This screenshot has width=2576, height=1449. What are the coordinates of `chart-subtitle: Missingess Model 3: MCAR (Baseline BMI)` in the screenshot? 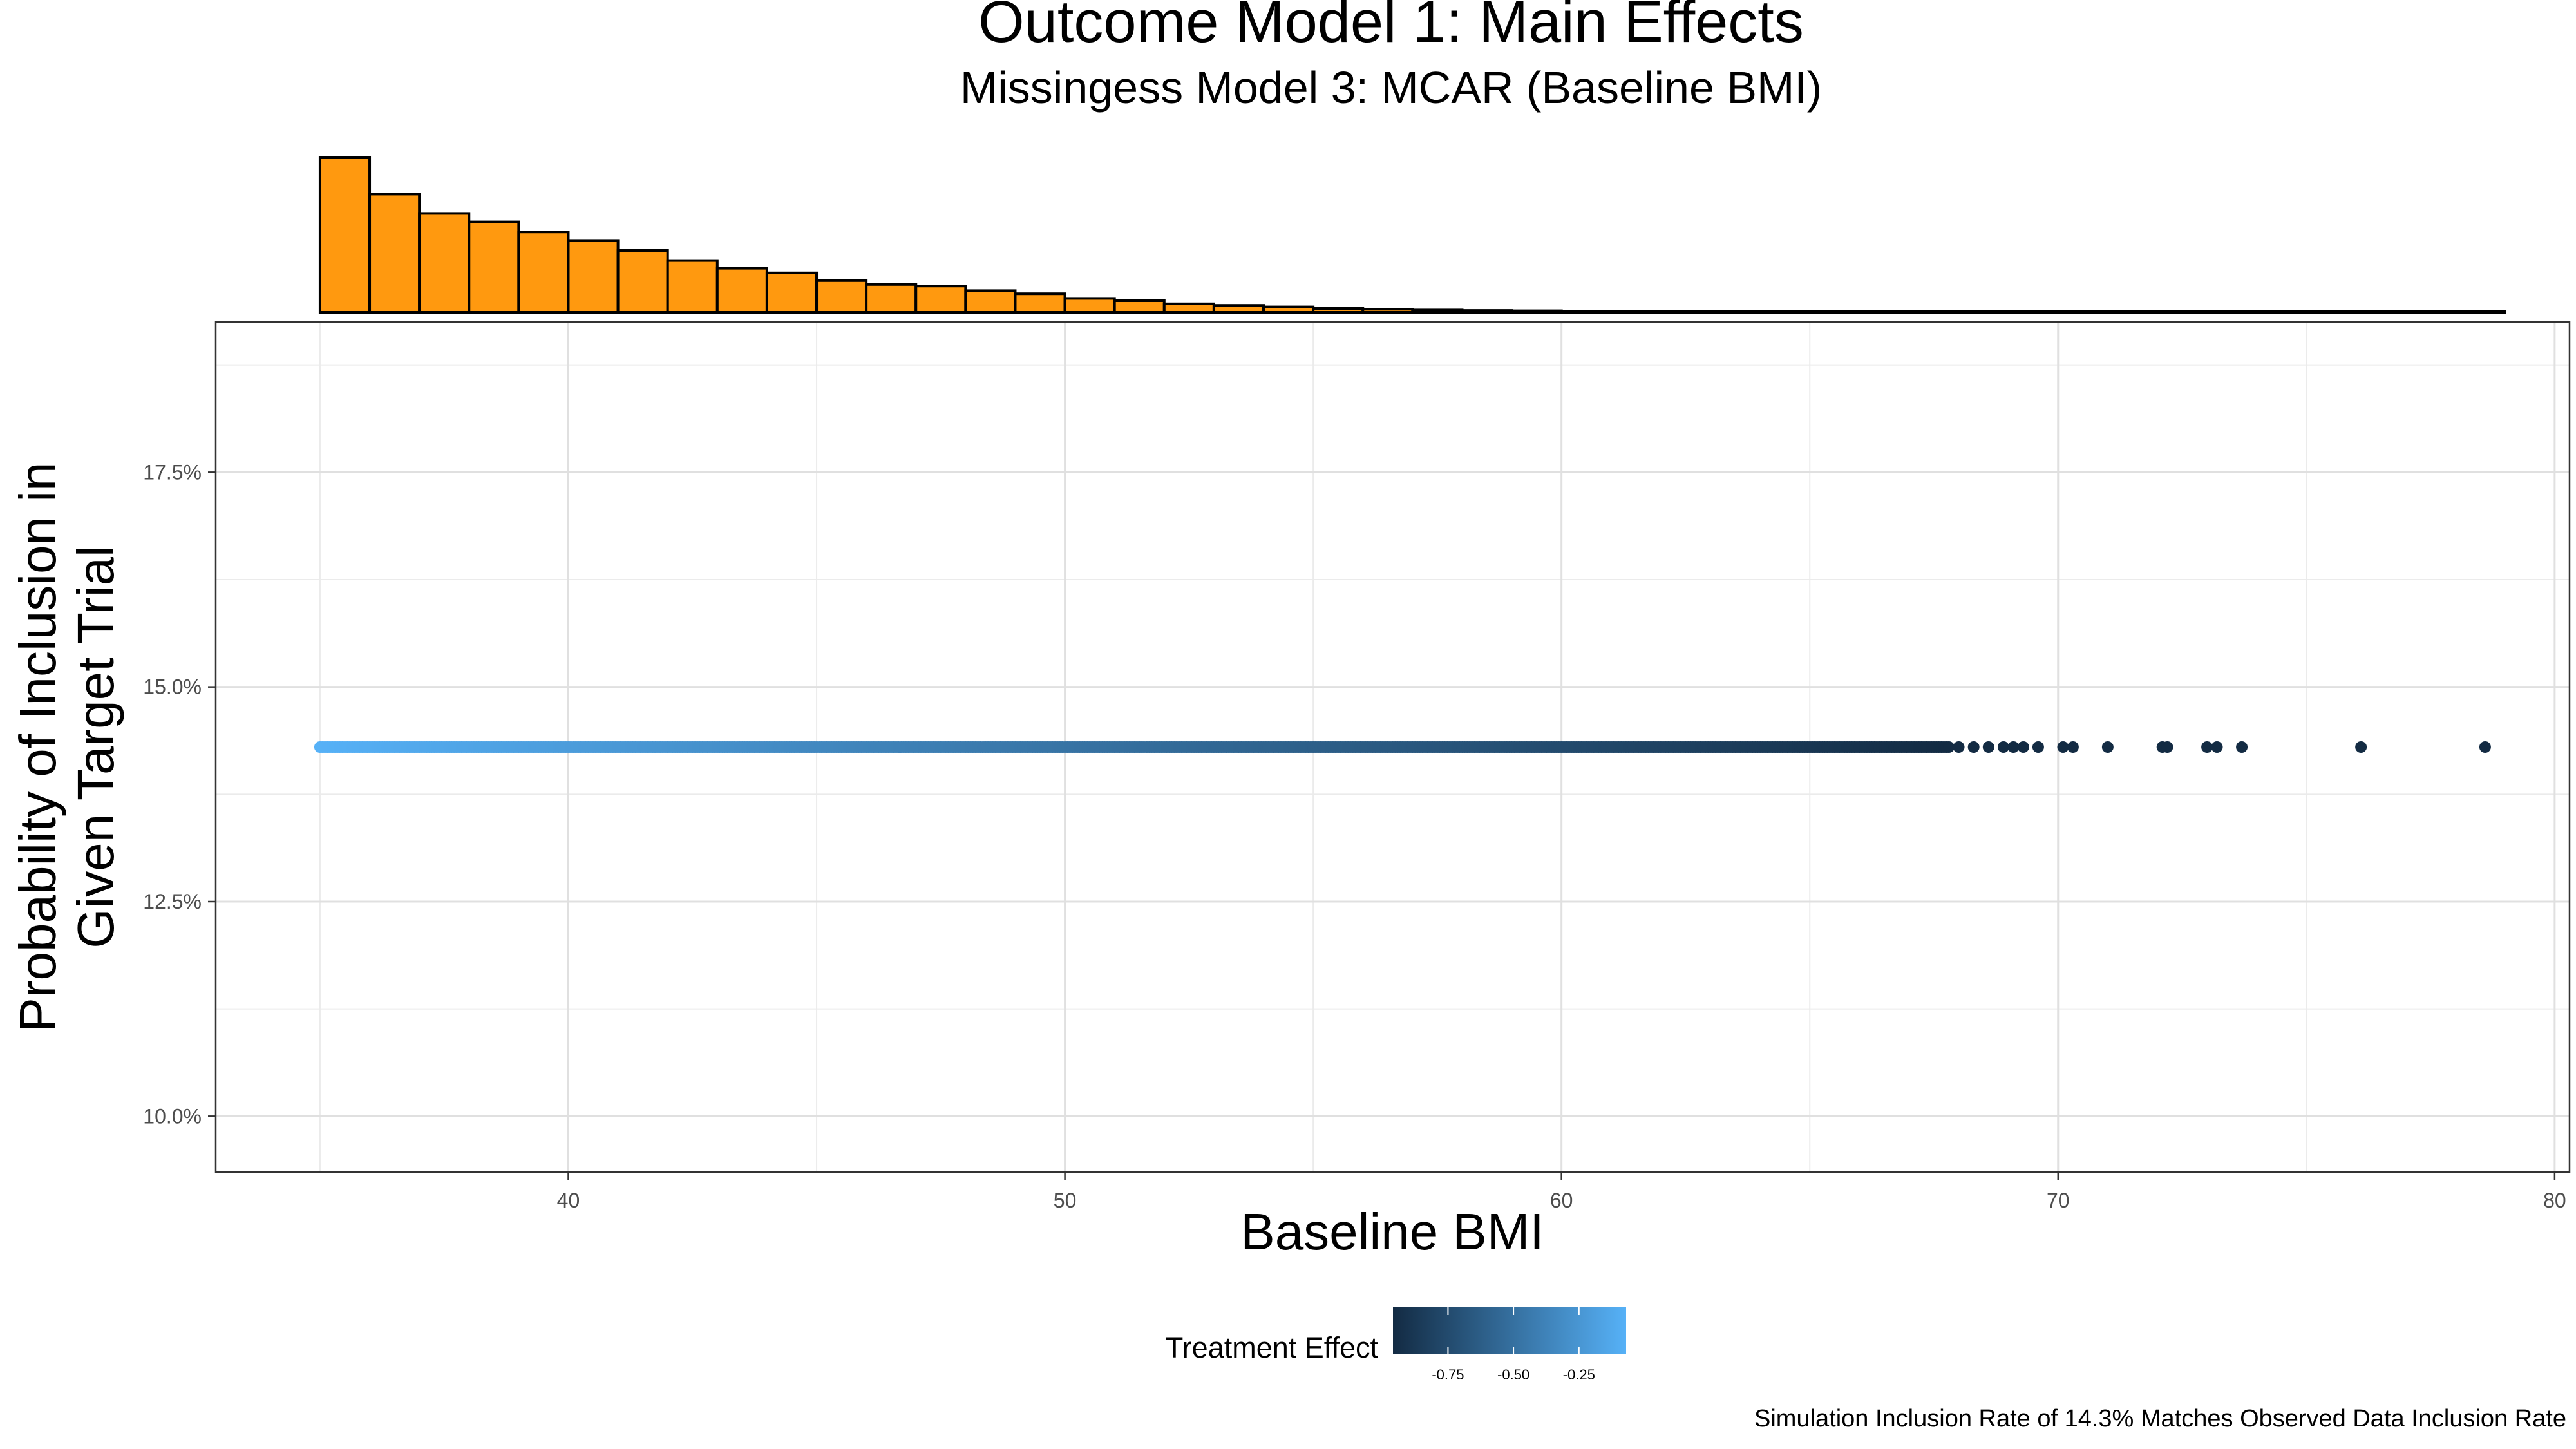 It's located at (1391, 87).